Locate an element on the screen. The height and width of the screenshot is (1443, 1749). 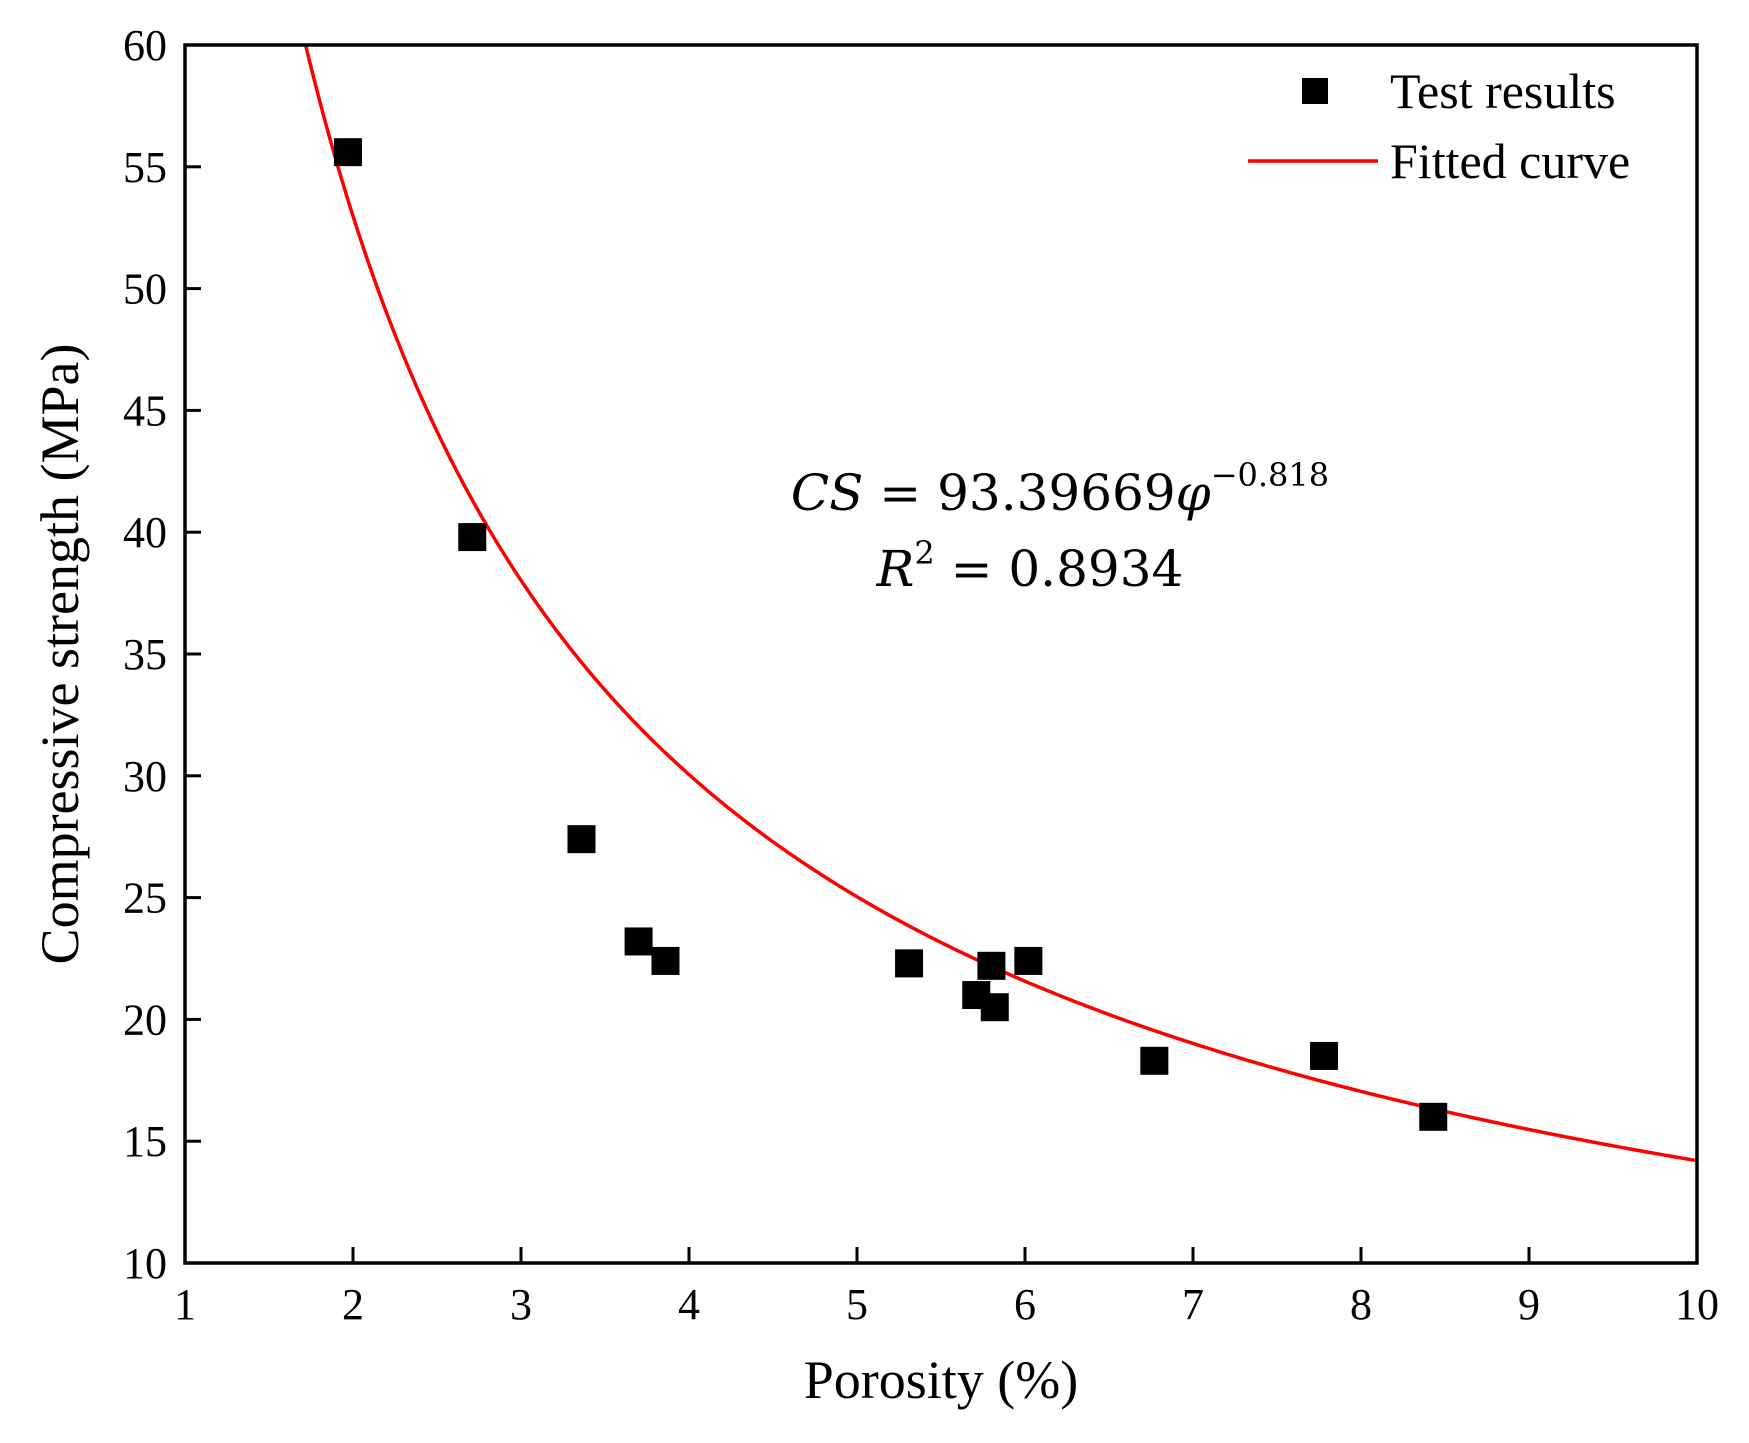
x-tick-label: 4 is located at coordinates (689, 1304).